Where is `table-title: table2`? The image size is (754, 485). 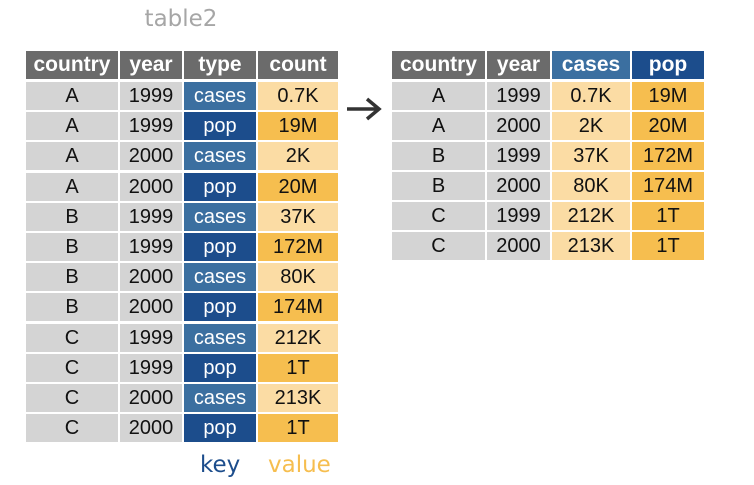
table-title: table2 is located at coordinates (181, 19).